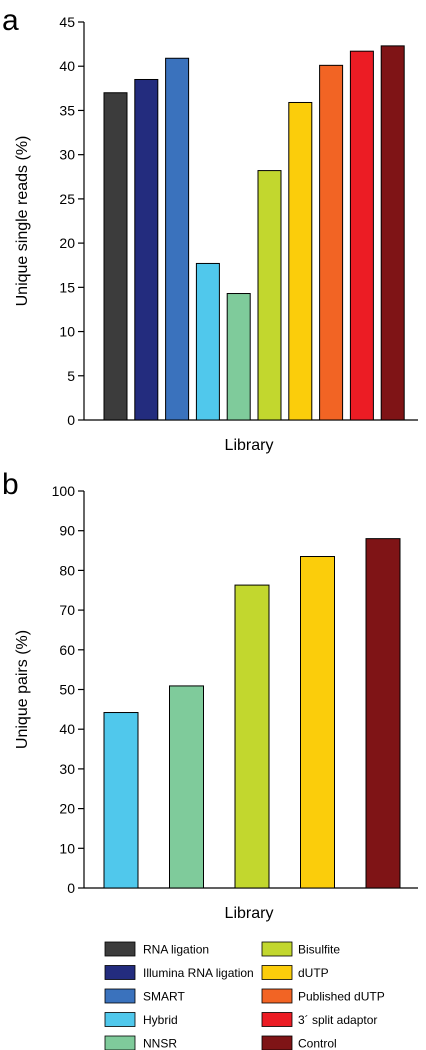 Image resolution: width=426 pixels, height=1050 pixels. What do you see at coordinates (67, 287) in the screenshot?
I see `y-tick-label: 15` at bounding box center [67, 287].